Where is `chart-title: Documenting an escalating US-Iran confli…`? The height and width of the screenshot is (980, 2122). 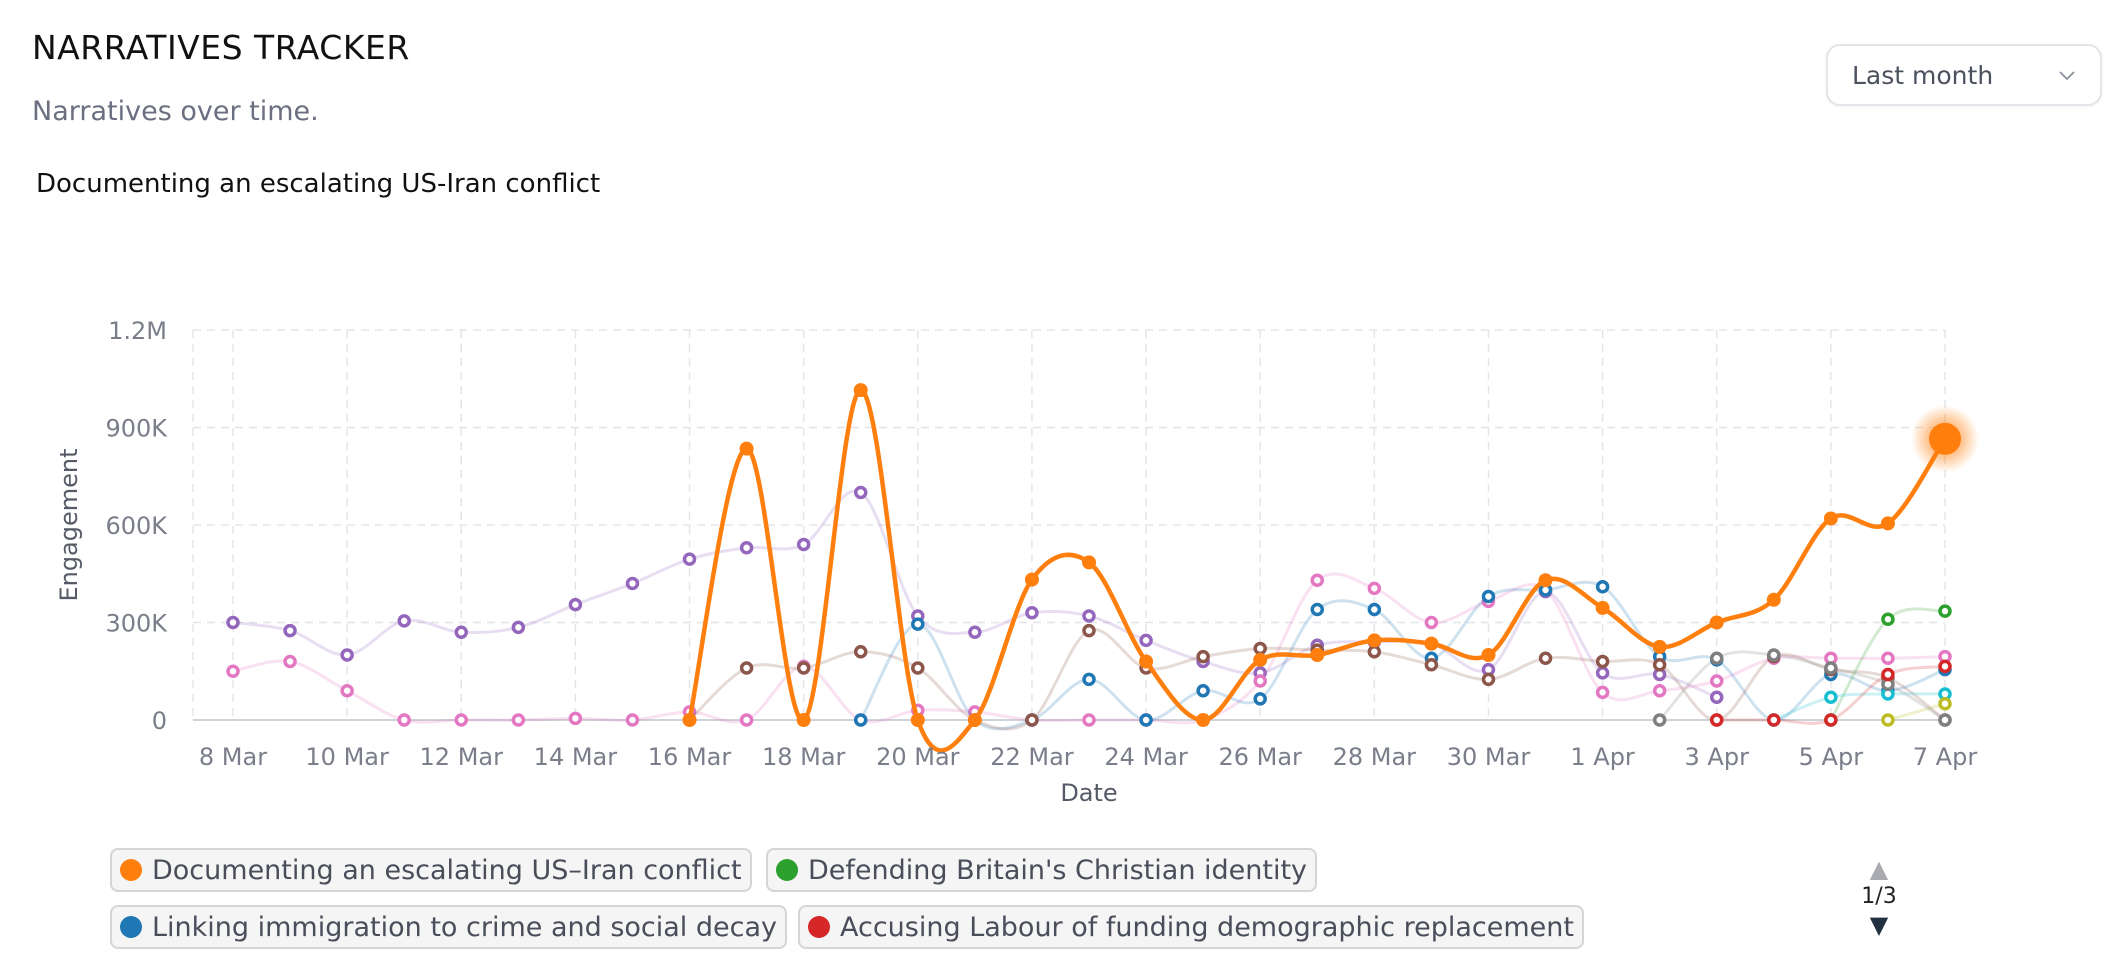
chart-title: Documenting an escalating US-Iran confli… is located at coordinates (318, 184).